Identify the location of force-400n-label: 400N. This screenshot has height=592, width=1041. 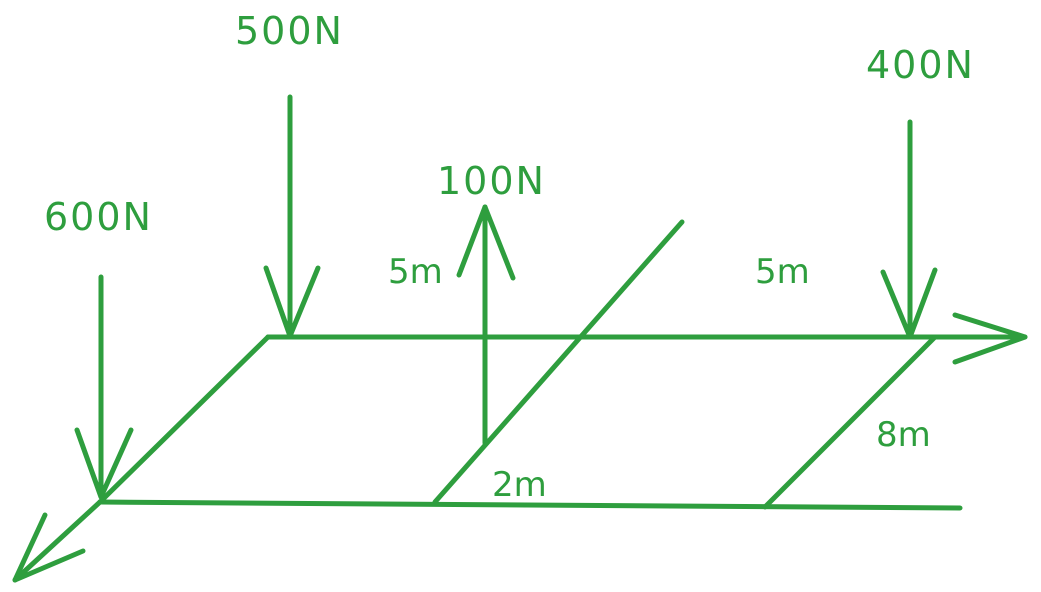
(920, 65).